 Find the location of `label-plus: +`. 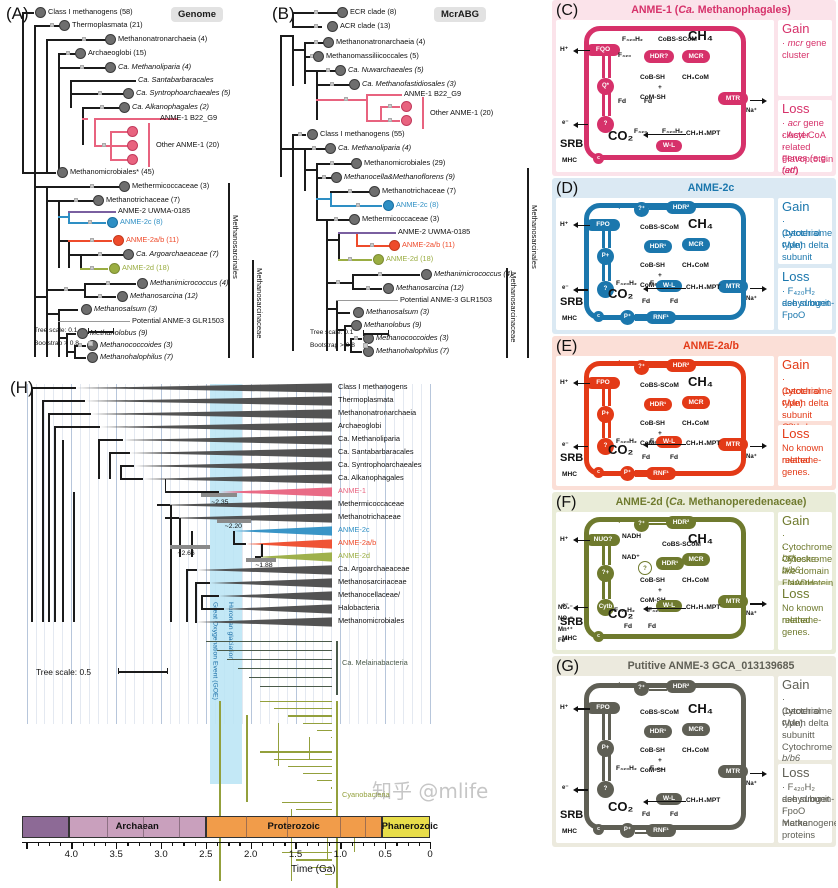

label-plus: + is located at coordinates (660, 87).